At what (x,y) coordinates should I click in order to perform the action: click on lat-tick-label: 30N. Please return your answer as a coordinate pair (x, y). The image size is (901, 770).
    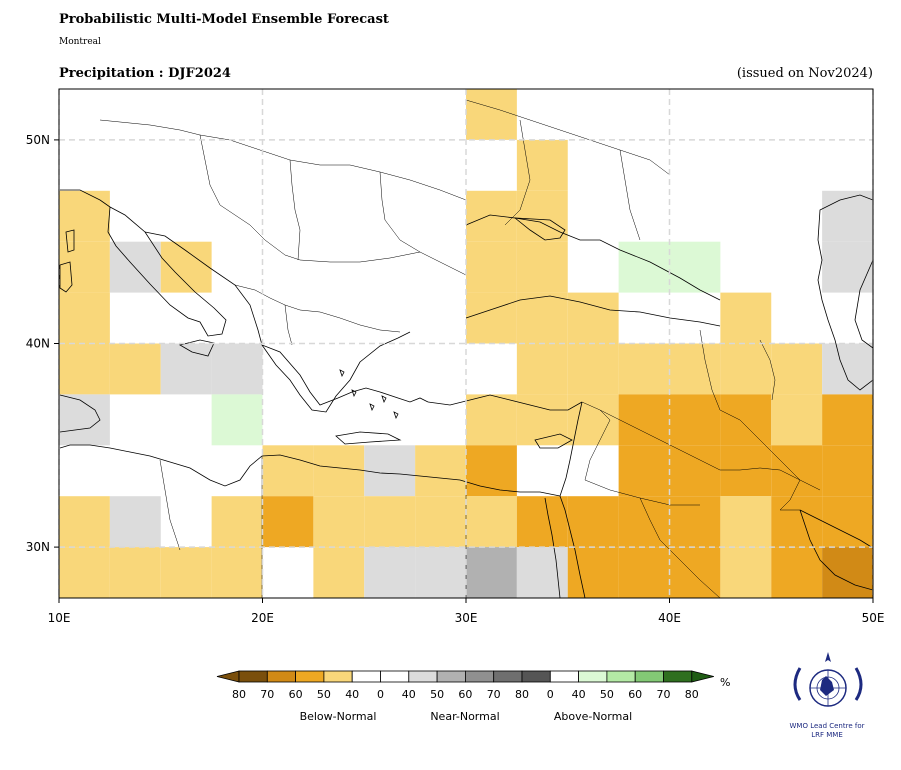
    Looking at the image, I should click on (38, 547).